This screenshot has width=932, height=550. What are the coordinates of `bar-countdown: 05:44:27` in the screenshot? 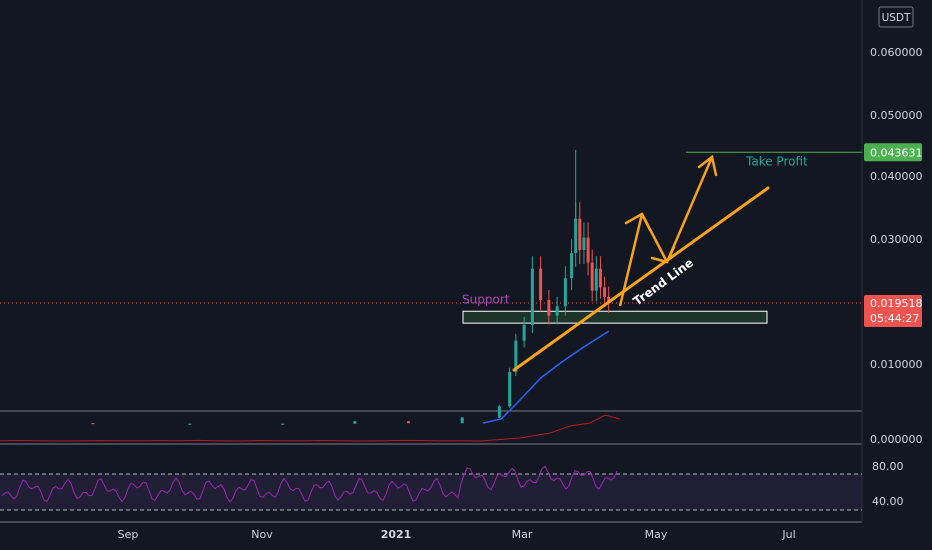 It's located at (894, 318).